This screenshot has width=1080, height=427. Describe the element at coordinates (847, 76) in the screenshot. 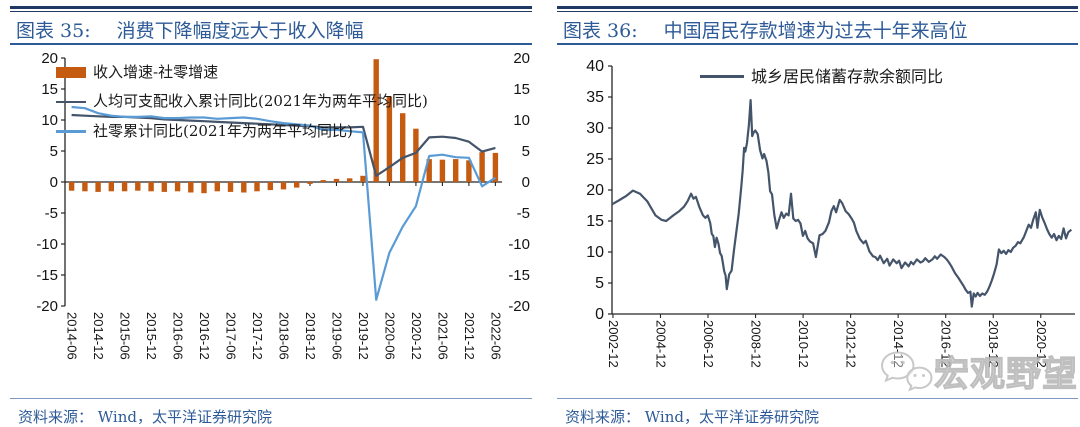

I see `legend-label-deposit: 城乡居民储蓄存款余额同比` at that location.